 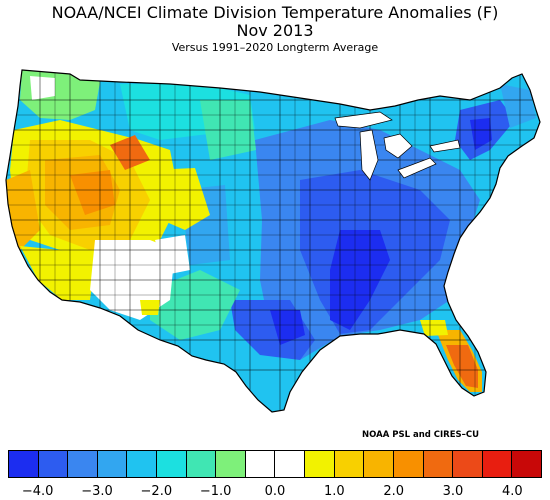 What do you see at coordinates (97, 491) in the screenshot?
I see `legend-tick-label: −3.0` at bounding box center [97, 491].